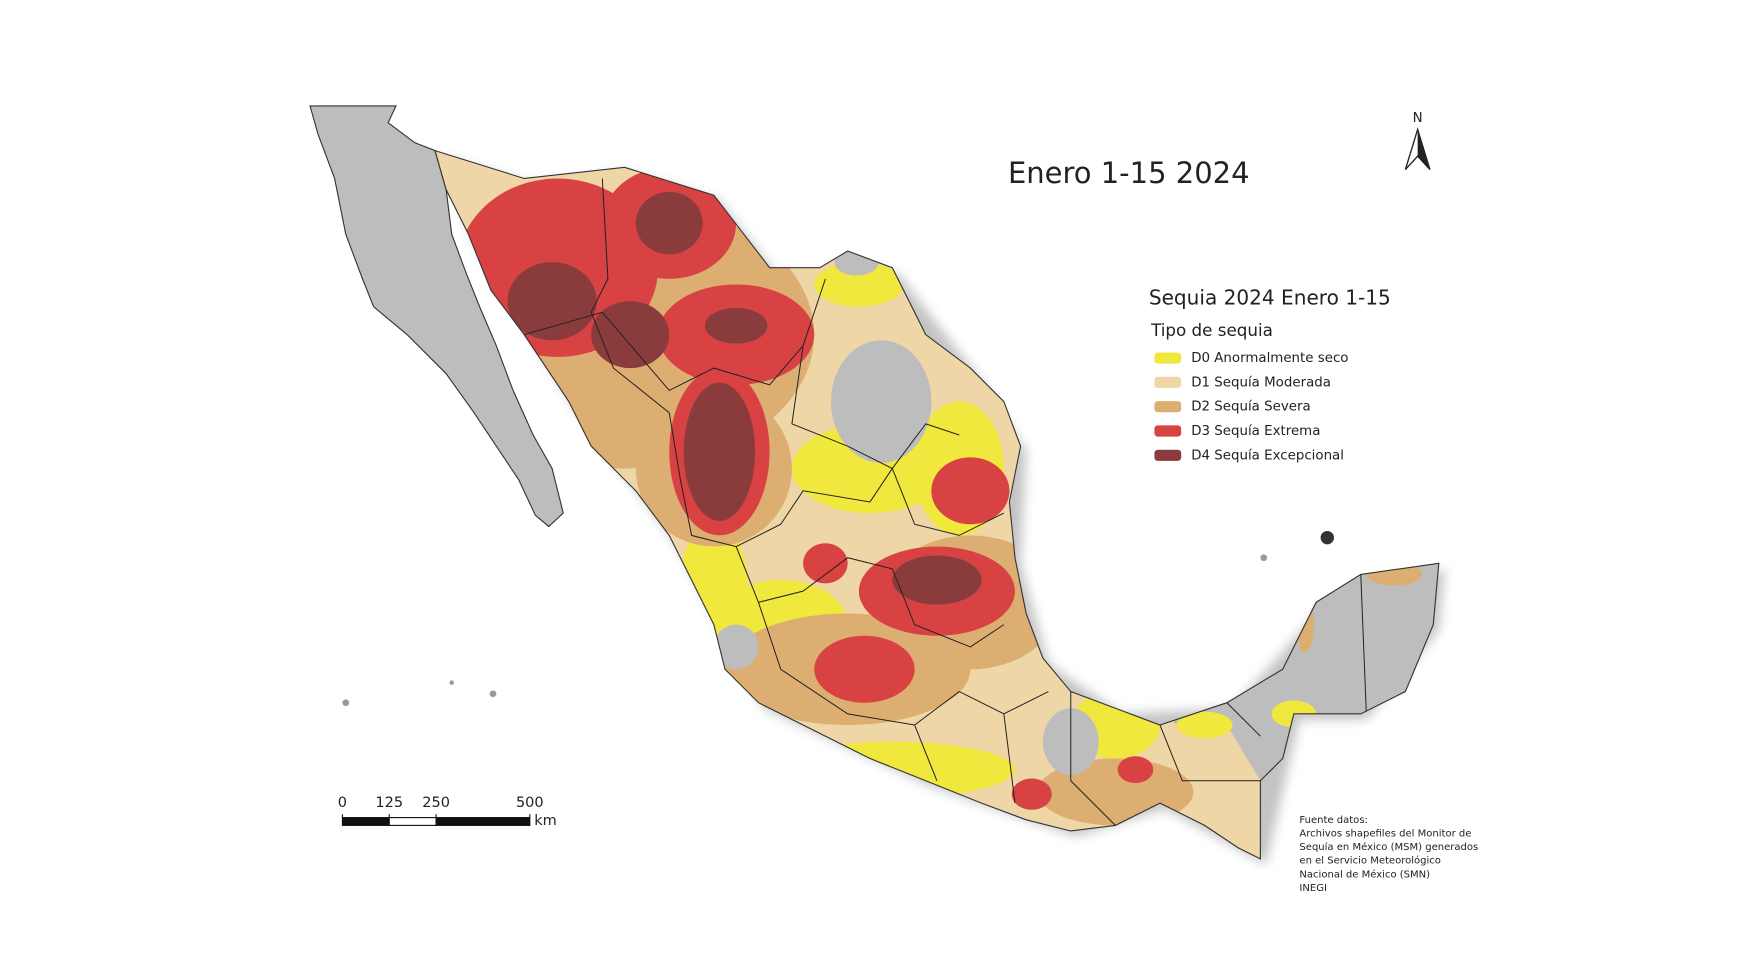 Image resolution: width=1740 pixels, height=976 pixels. I want to click on map-title: Enero 1-15 2024, so click(1129, 173).